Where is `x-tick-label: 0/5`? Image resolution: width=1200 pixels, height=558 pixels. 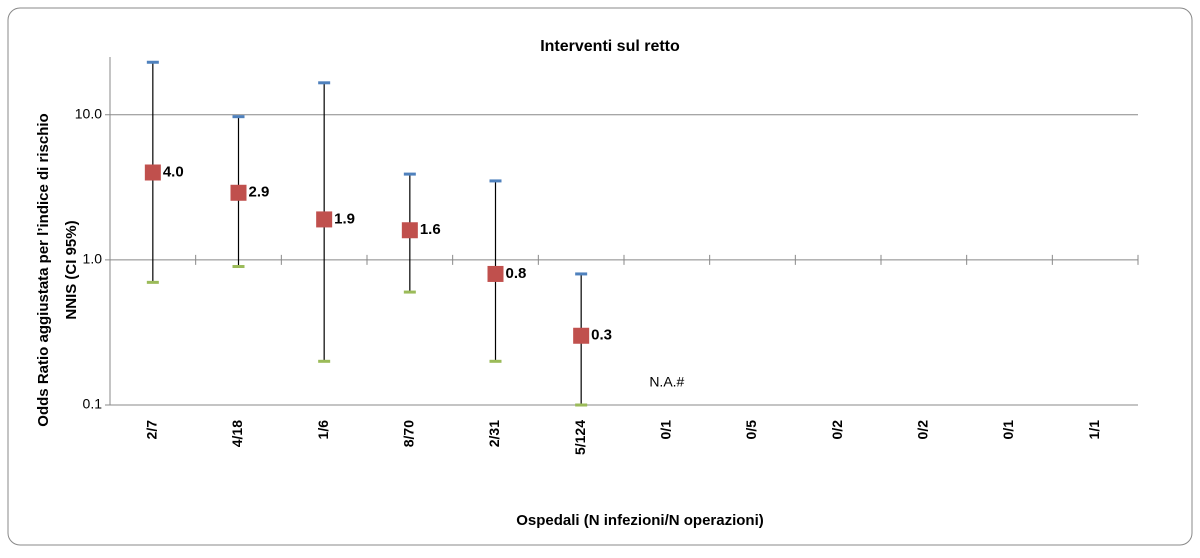
x-tick-label: 0/5 is located at coordinates (751, 430).